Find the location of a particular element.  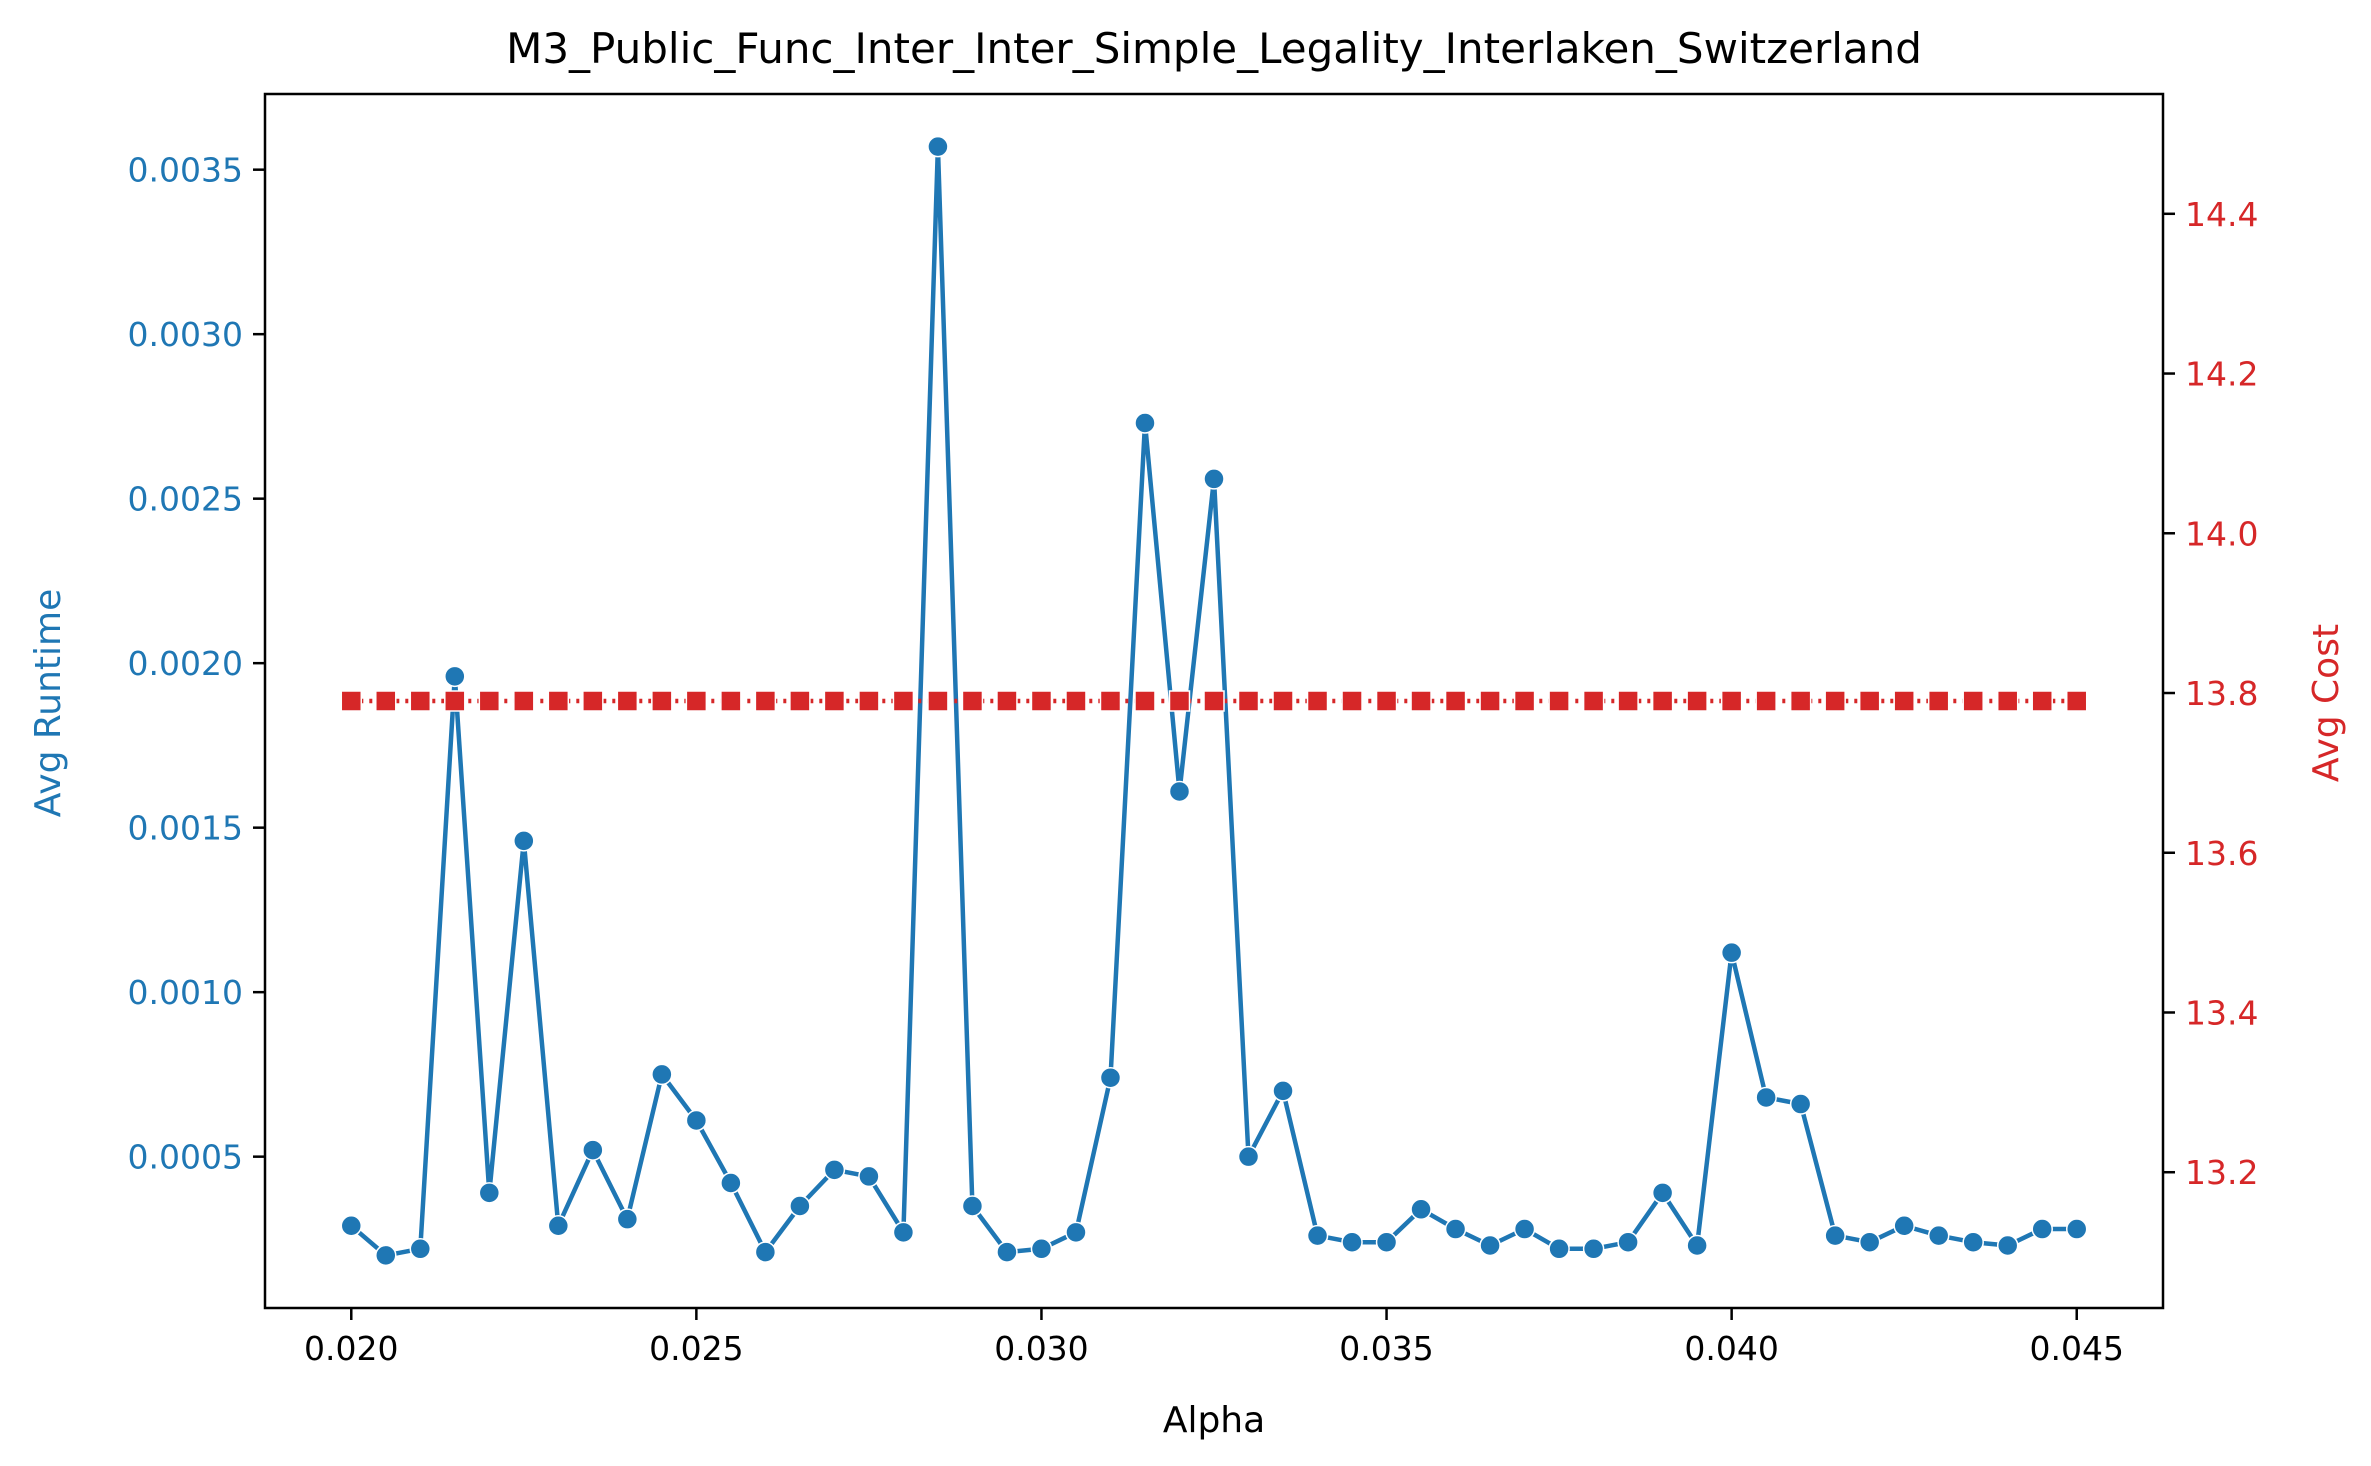

x-tick-label: 0.020 is located at coordinates (351, 1348).